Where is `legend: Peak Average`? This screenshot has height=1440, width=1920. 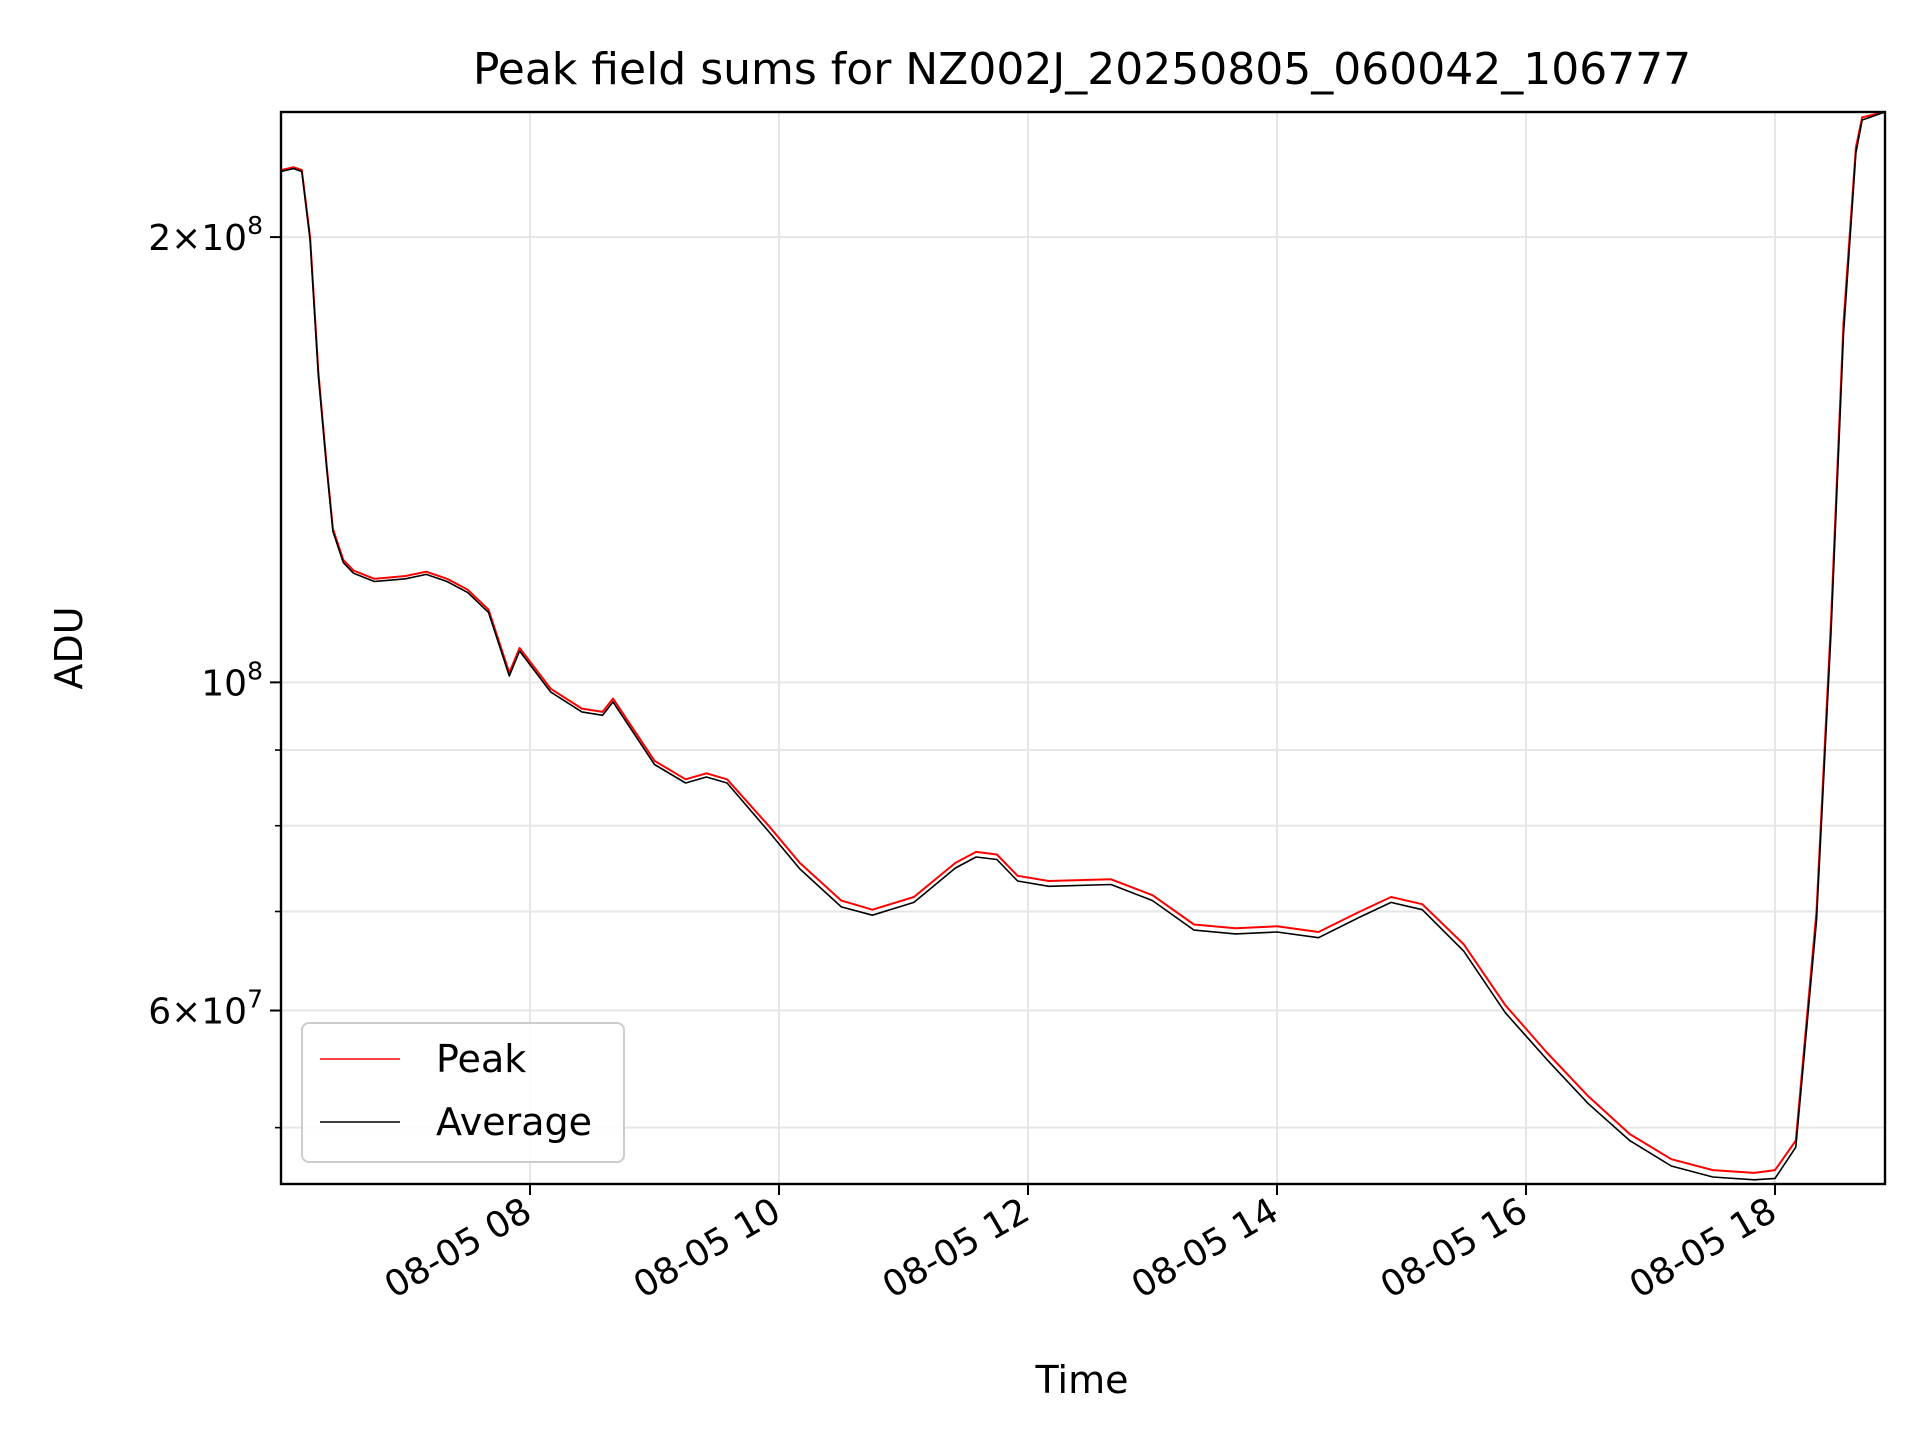
legend: Peak Average is located at coordinates (463, 1092).